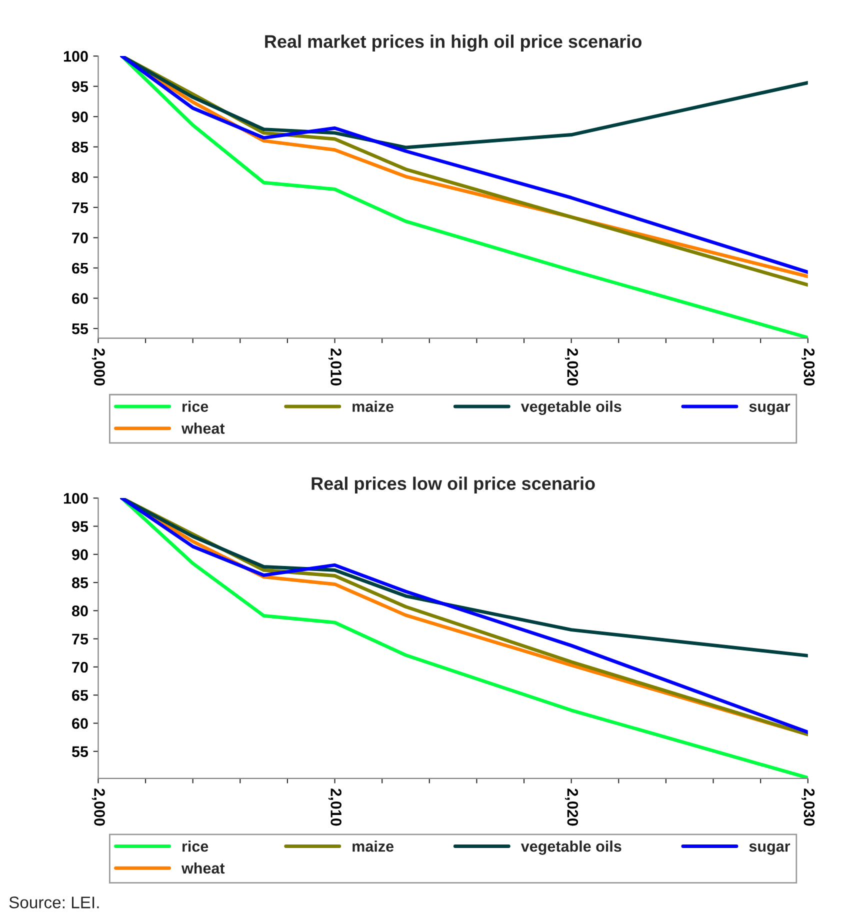 This screenshot has width=854, height=919. What do you see at coordinates (453, 43) in the screenshot?
I see `chart-title: Real market prices in high oil price scenario` at bounding box center [453, 43].